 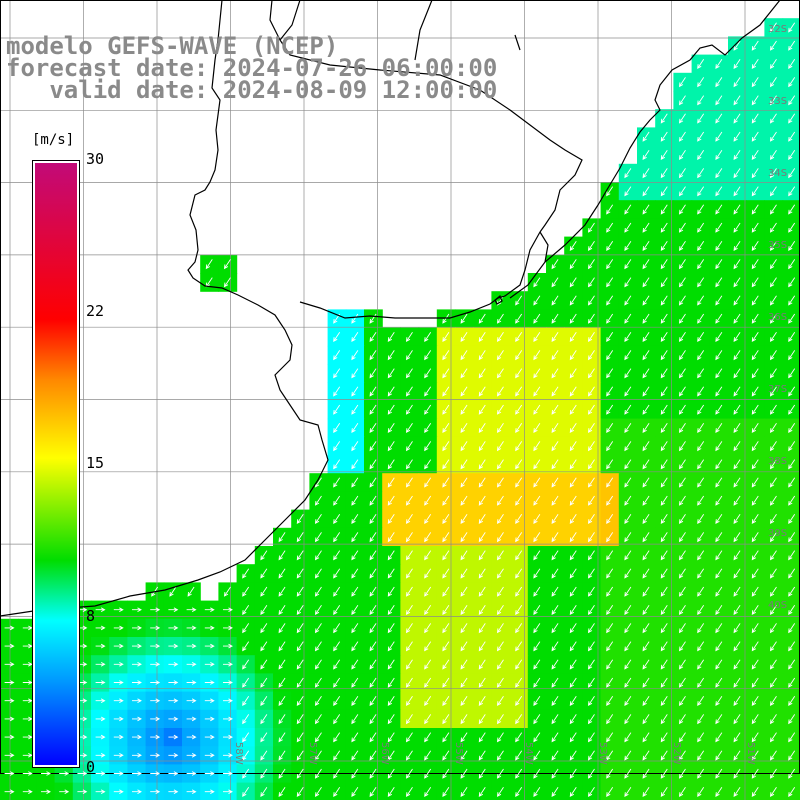 I want to click on lat-label: 33S, so click(x=778, y=101).